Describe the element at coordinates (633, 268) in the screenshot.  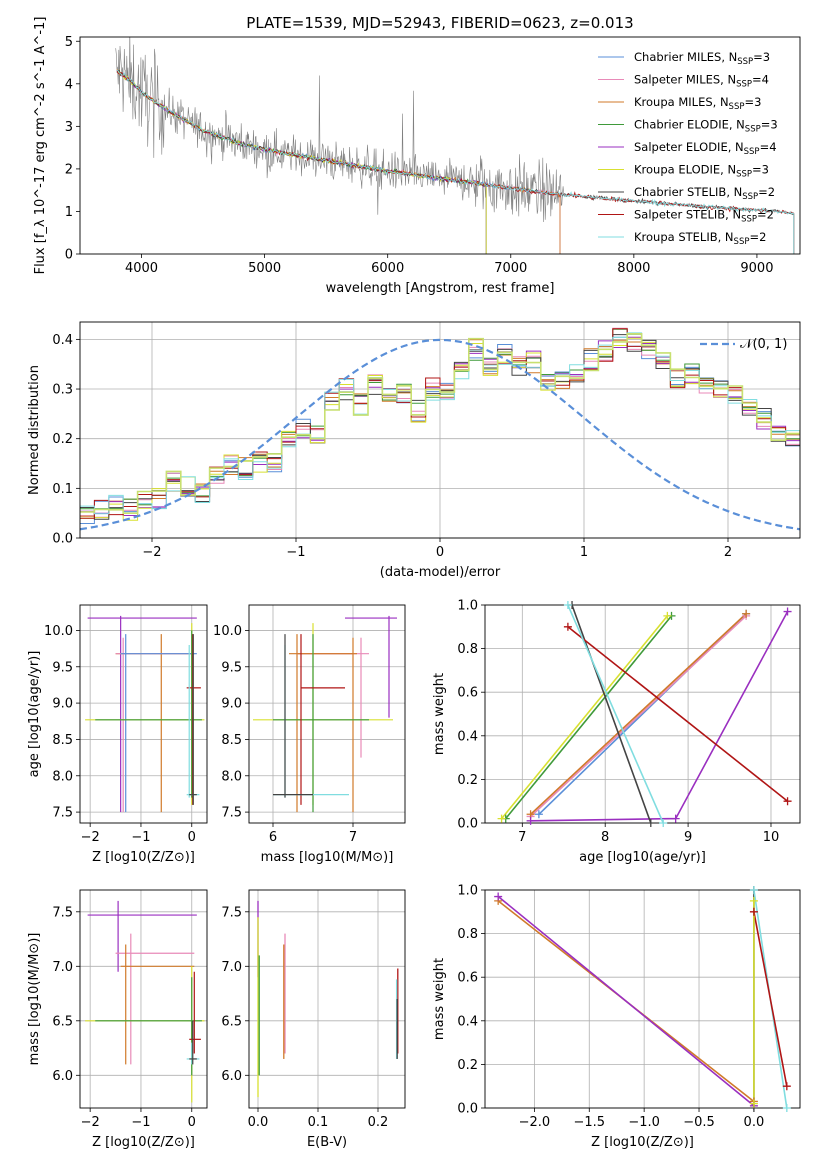
I see `x-tick-label: 8000` at that location.